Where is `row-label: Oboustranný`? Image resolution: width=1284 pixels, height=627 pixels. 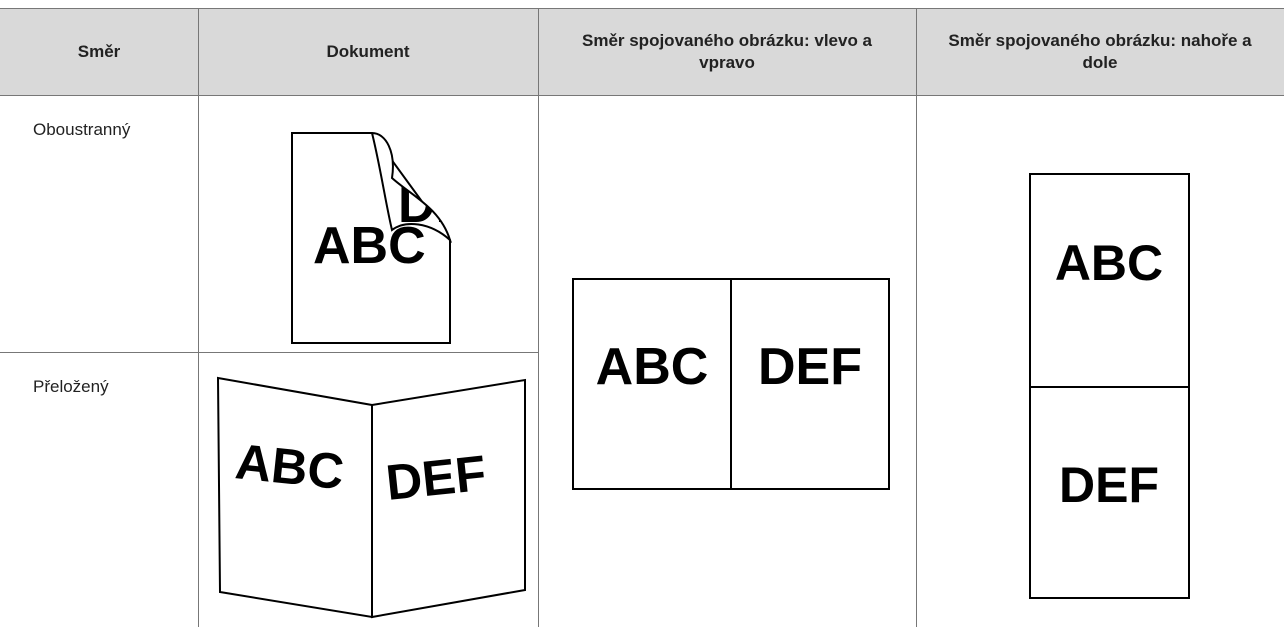 row-label: Oboustranný is located at coordinates (82, 129).